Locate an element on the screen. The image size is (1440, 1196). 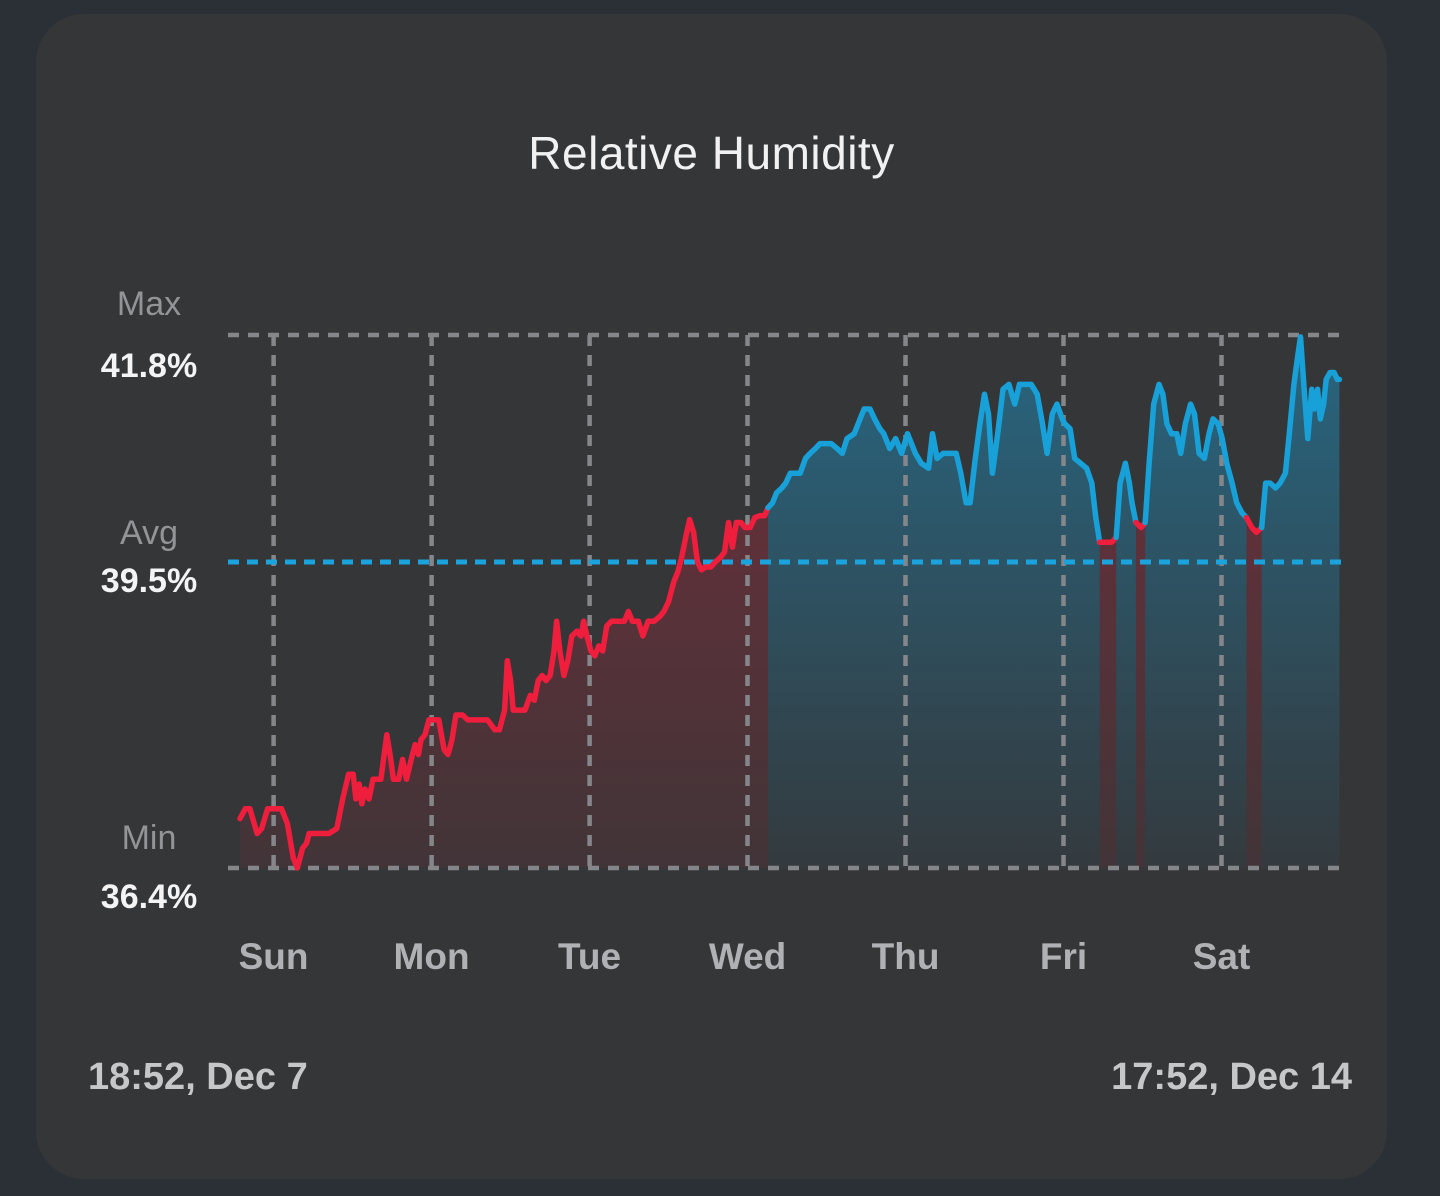
x-axis-label-thu: Thu is located at coordinates (905, 956).